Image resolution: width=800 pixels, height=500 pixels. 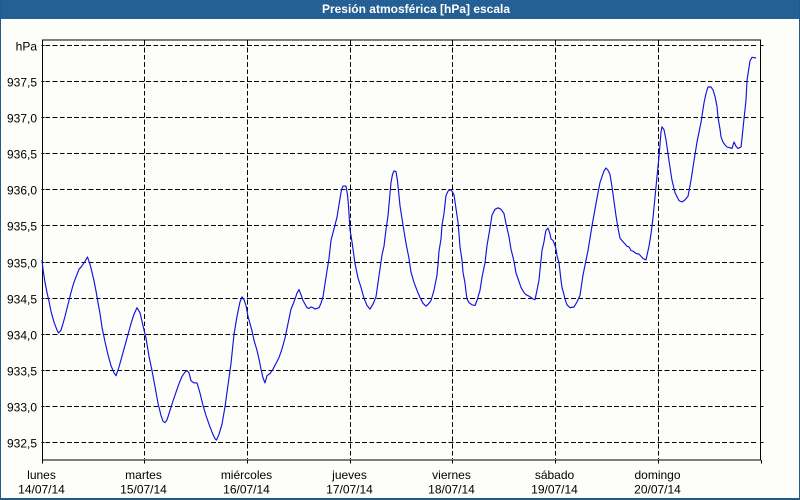 I want to click on svg-text: 932,5, so click(x=22, y=444).